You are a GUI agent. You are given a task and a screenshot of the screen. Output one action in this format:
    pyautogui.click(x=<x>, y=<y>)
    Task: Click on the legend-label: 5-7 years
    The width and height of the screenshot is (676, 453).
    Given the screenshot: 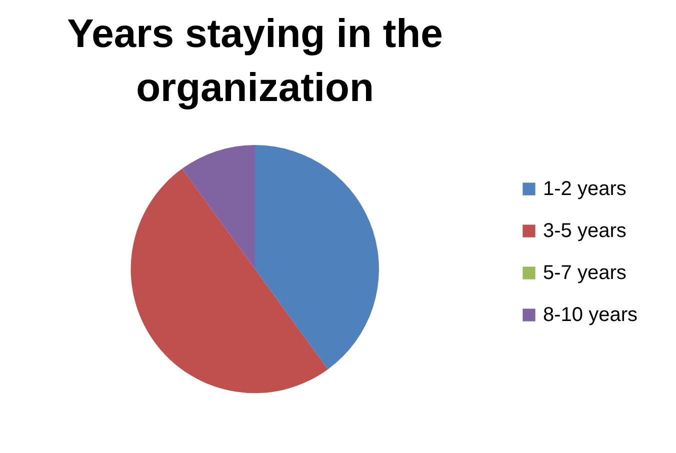 What is the action you would take?
    pyautogui.click(x=584, y=273)
    